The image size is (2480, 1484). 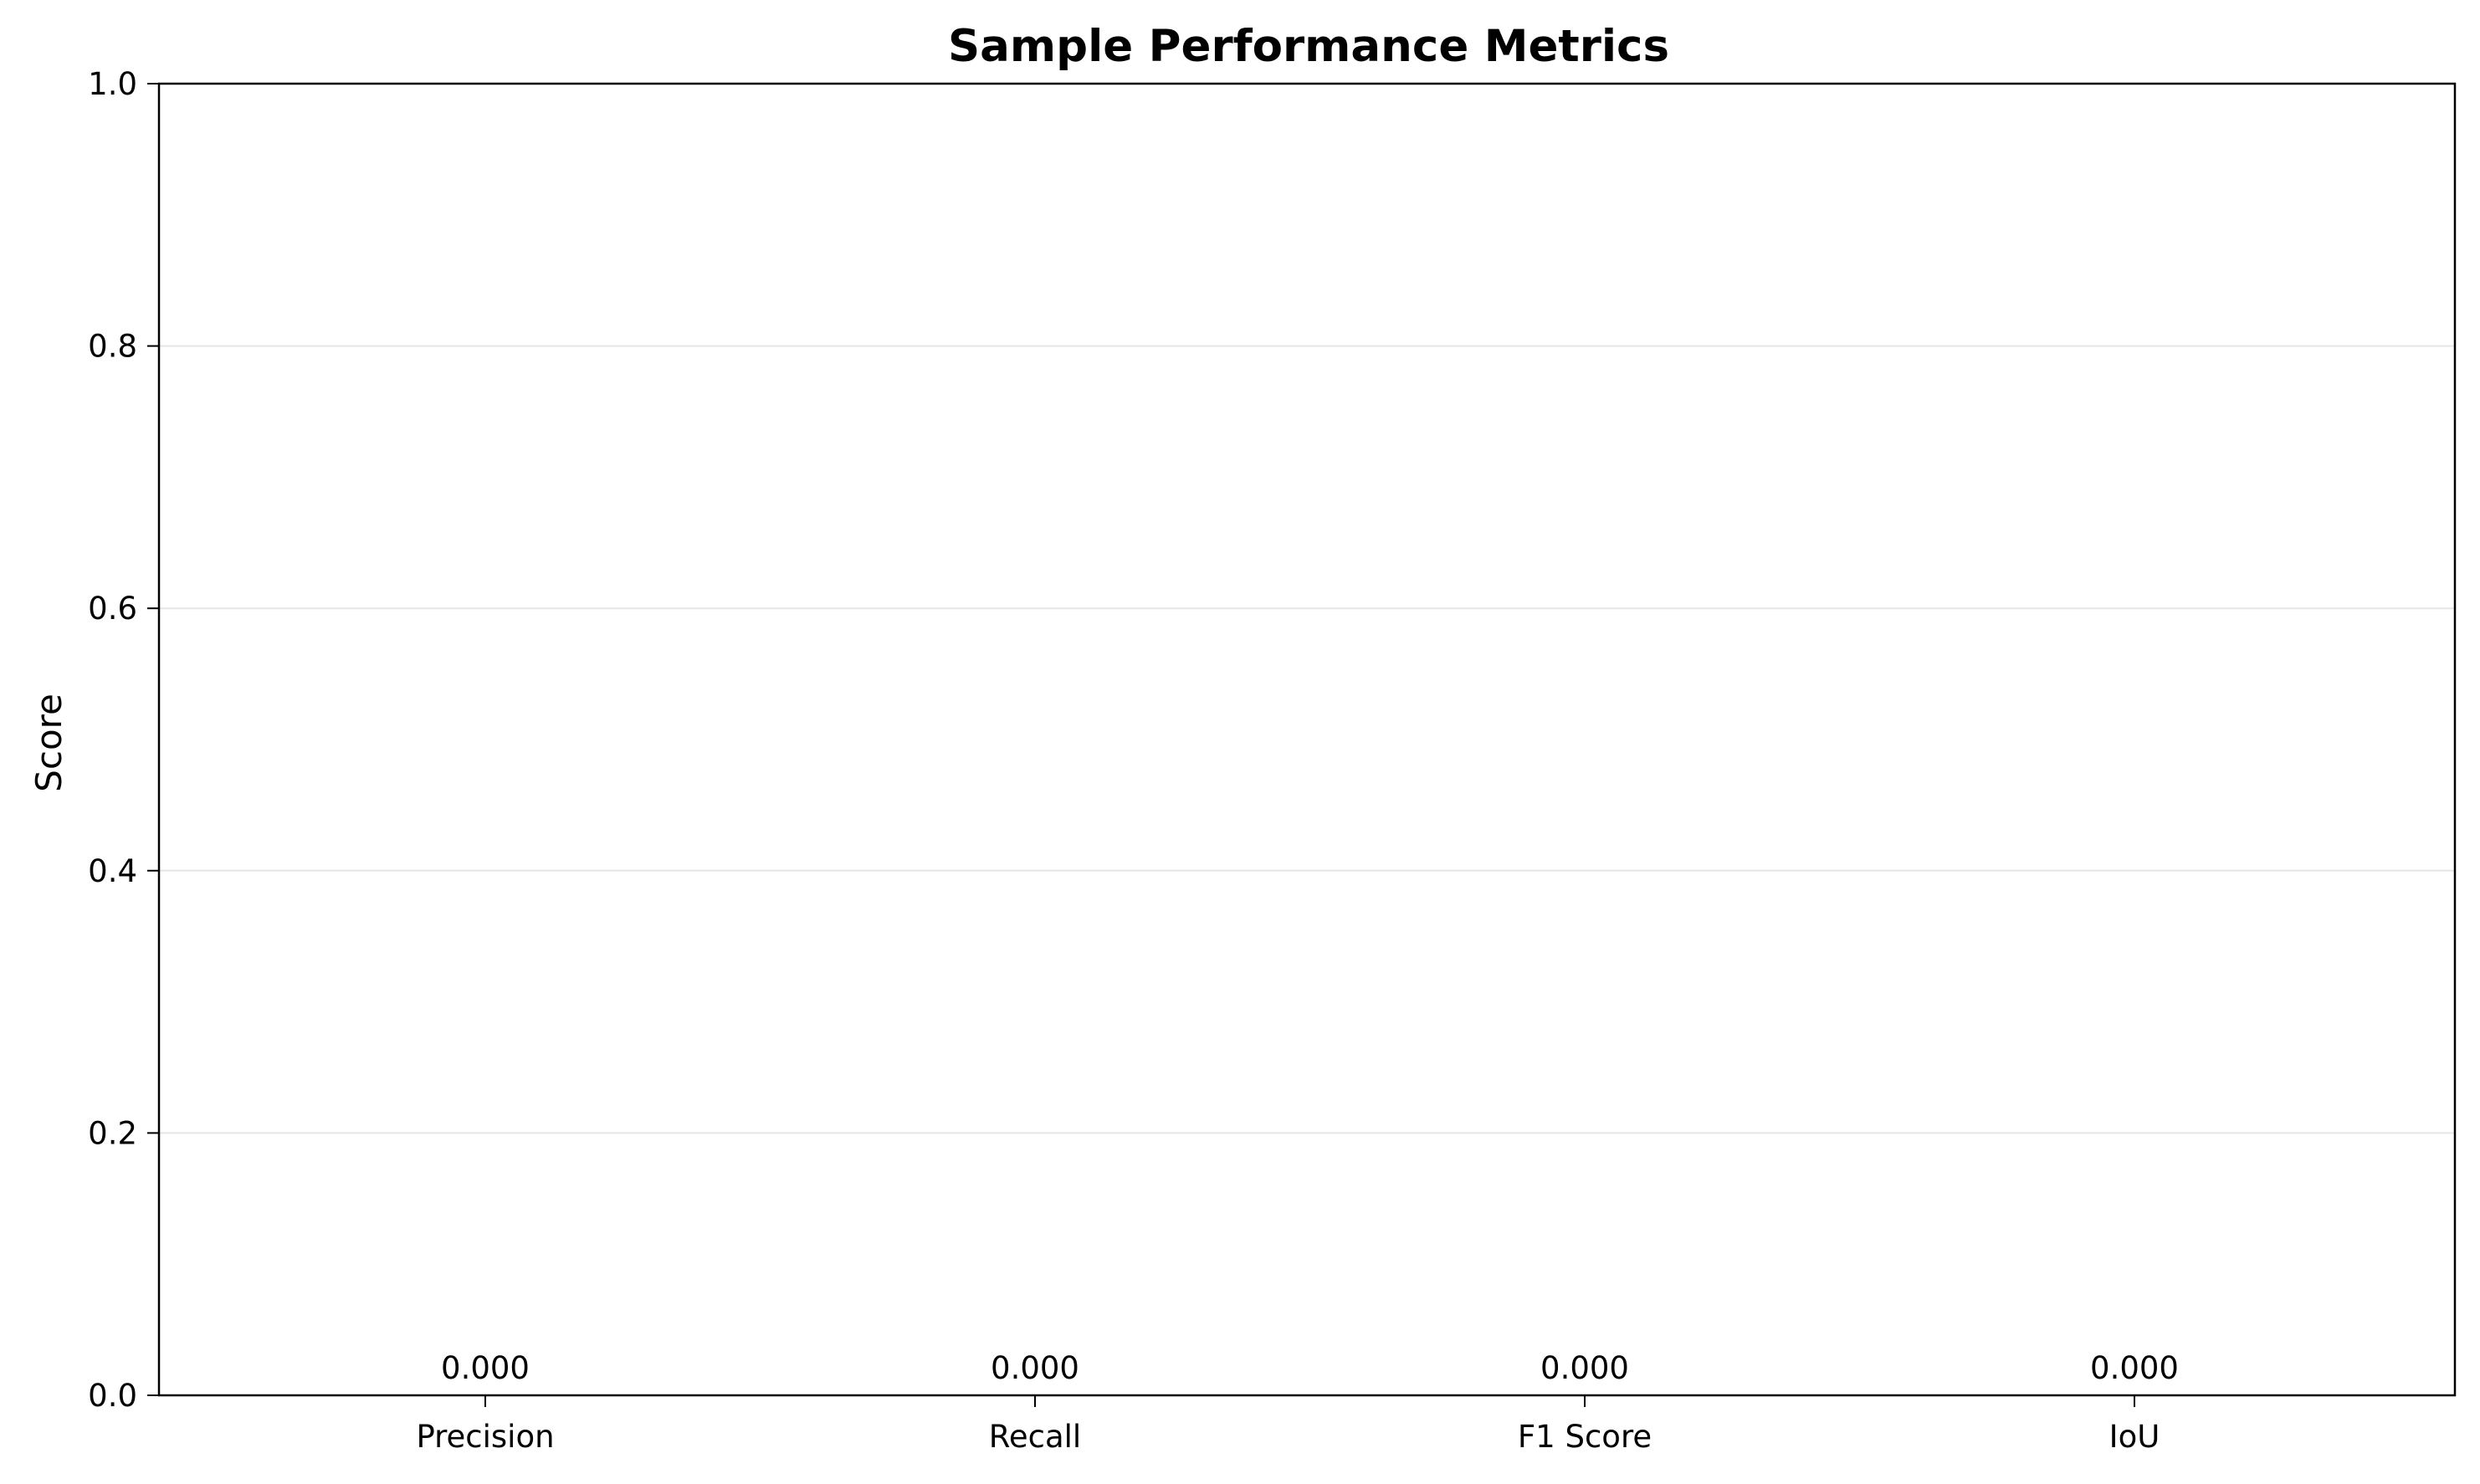 What do you see at coordinates (112, 871) in the screenshot?
I see `y-tick-label: 0.4` at bounding box center [112, 871].